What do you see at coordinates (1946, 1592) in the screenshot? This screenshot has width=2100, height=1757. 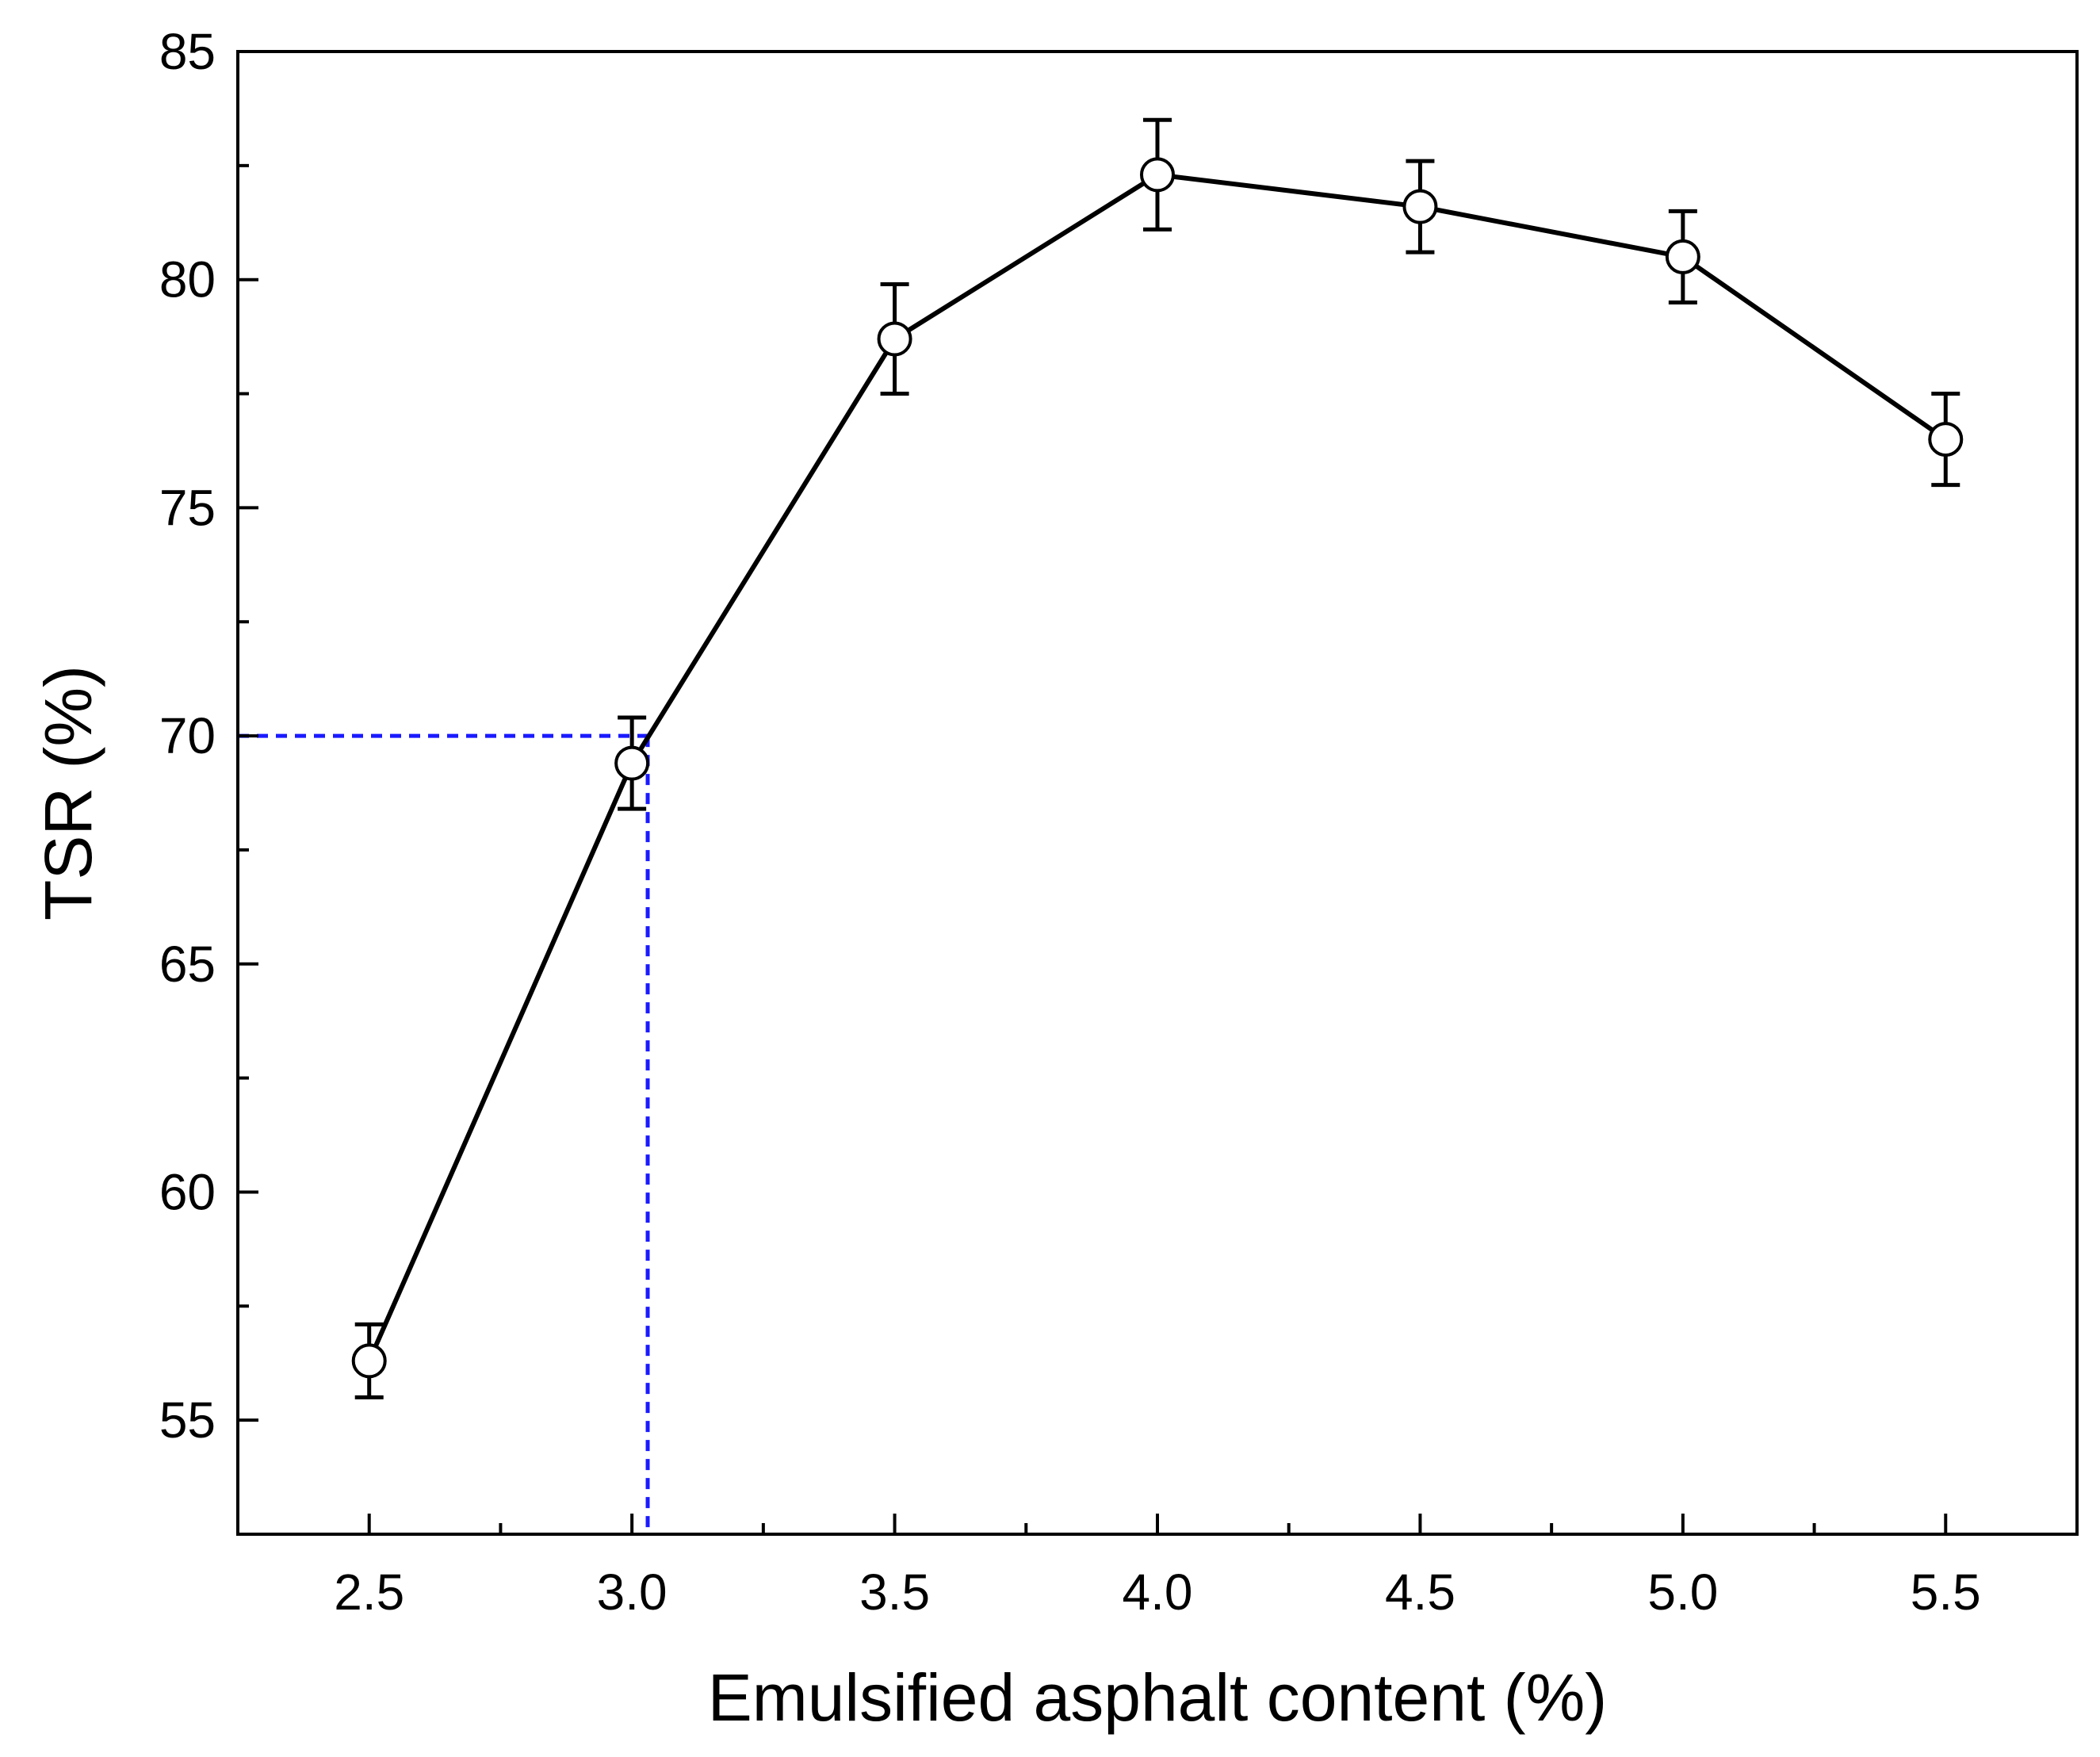 I see `x-tick-label: 5.5` at bounding box center [1946, 1592].